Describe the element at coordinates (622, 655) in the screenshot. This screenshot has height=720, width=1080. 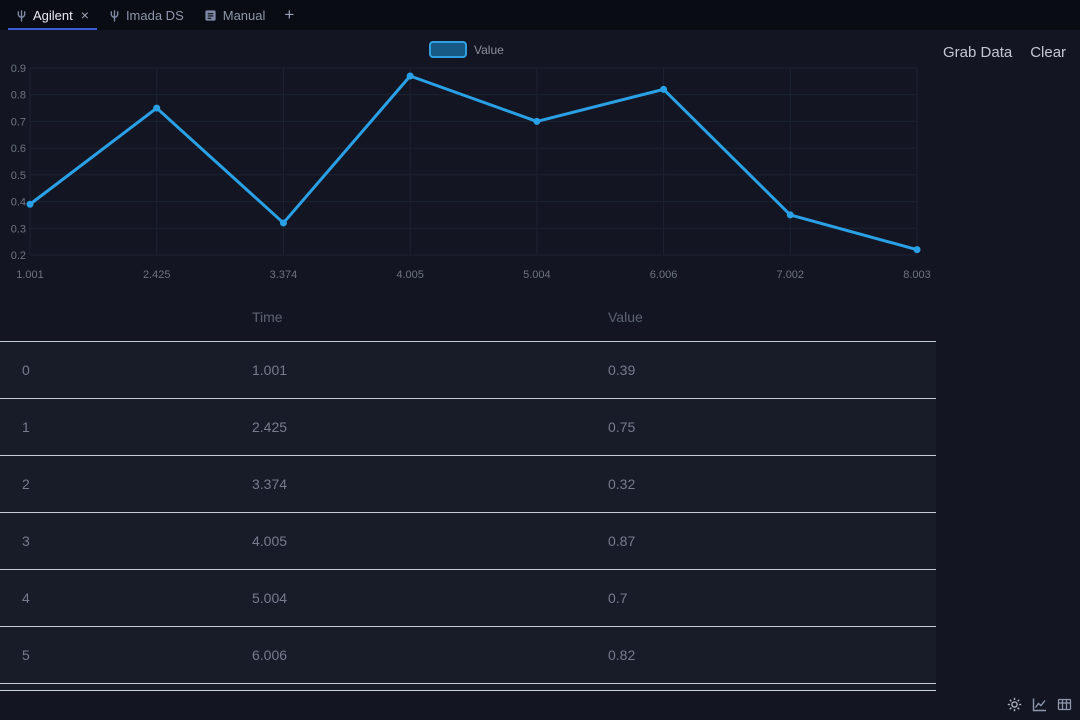
I see `table-cell: 0.82` at that location.